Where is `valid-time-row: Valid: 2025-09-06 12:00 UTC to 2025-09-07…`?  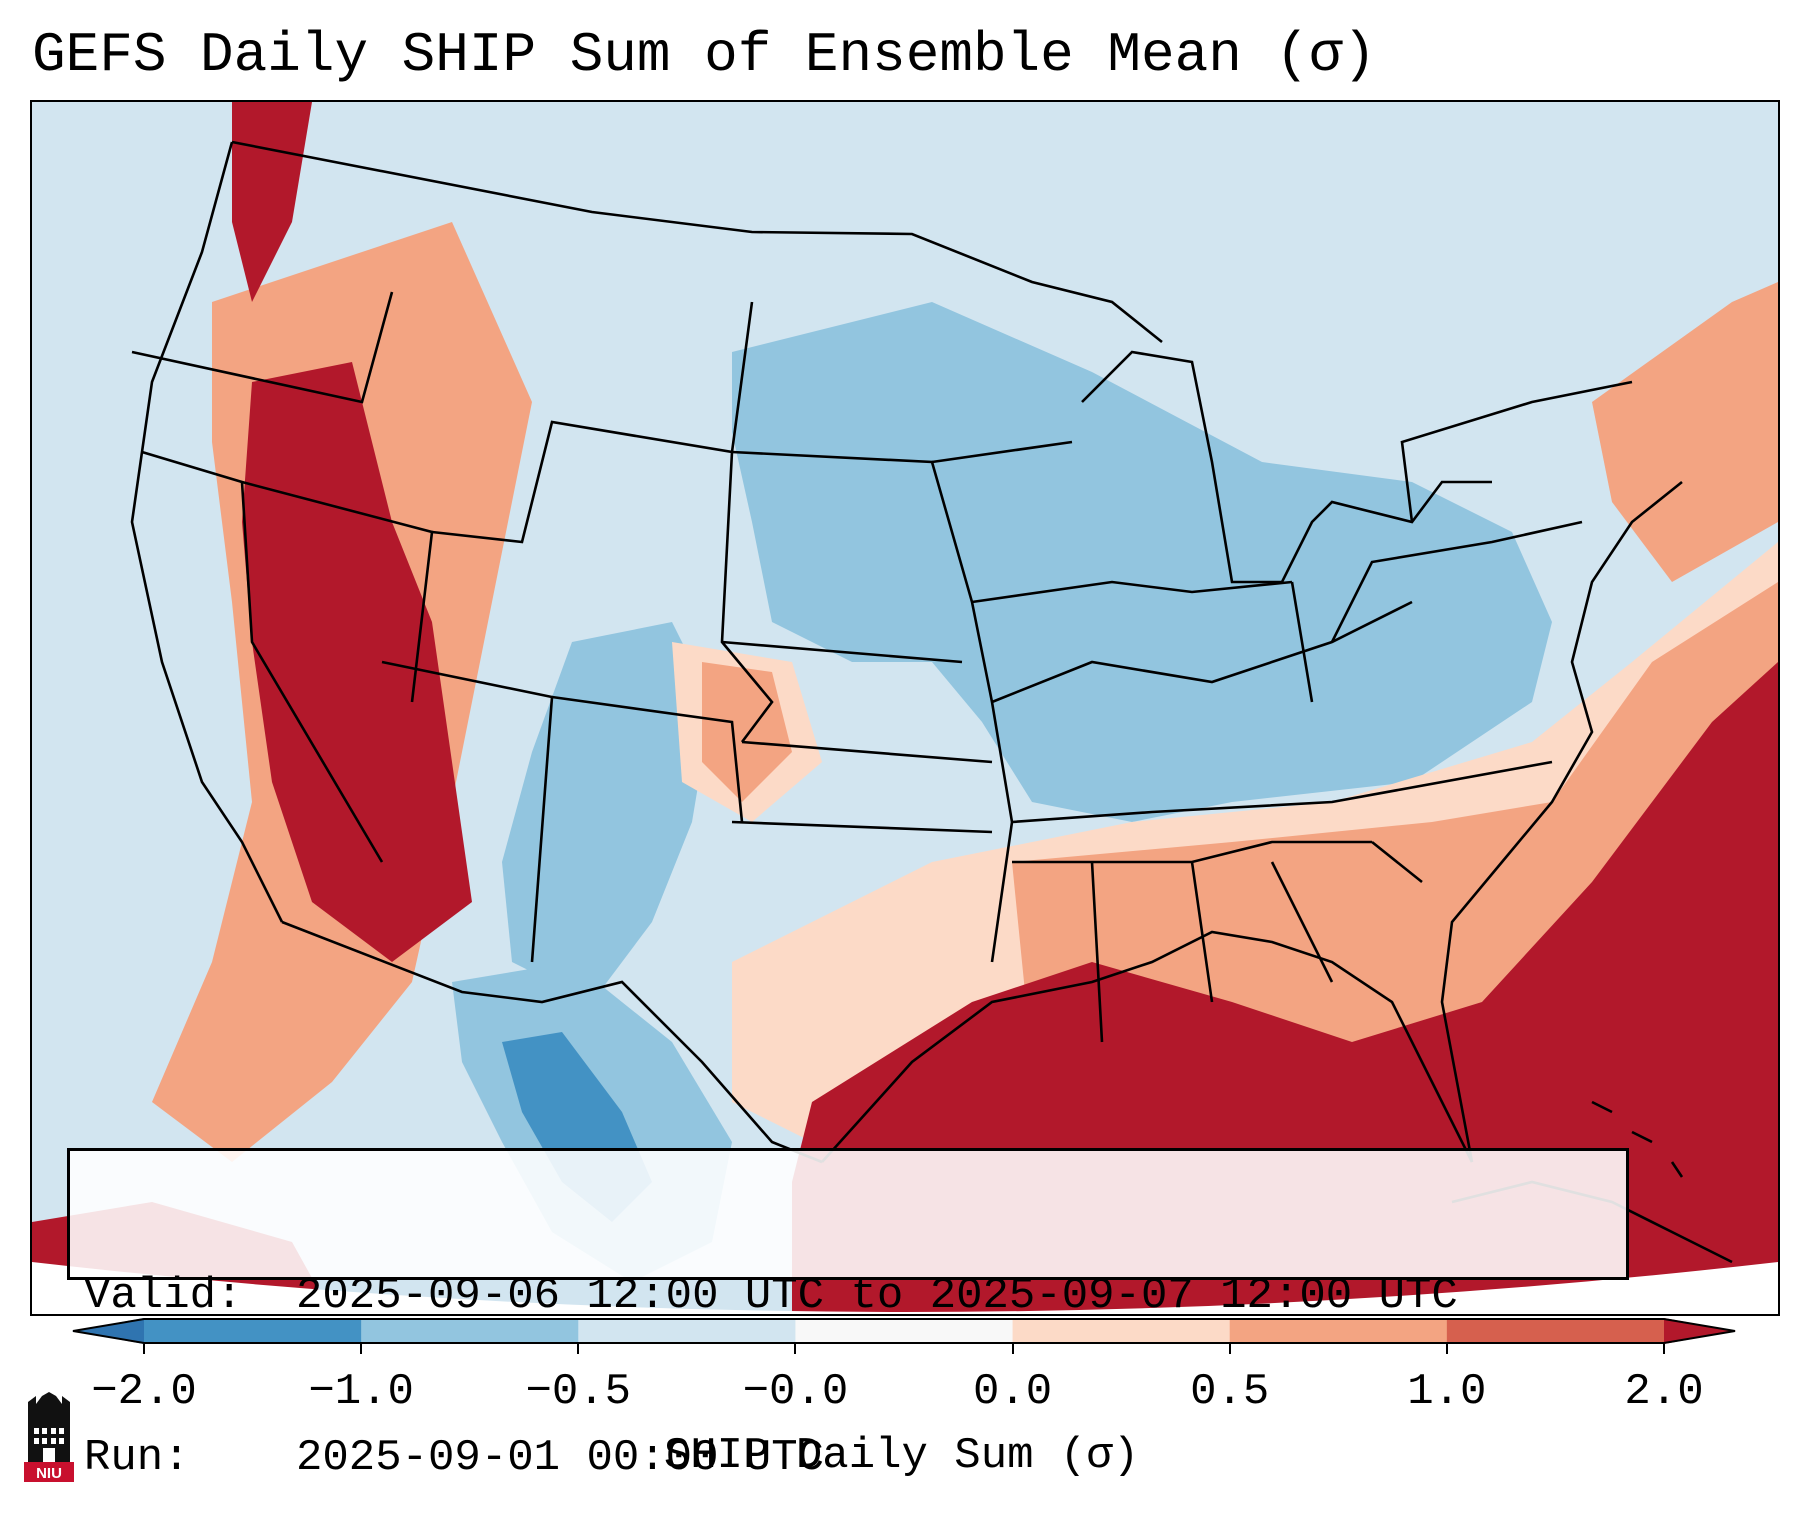
valid-time-row: Valid: 2025-09-06 12:00 UTC to 2025-09-07… is located at coordinates (855, 1296).